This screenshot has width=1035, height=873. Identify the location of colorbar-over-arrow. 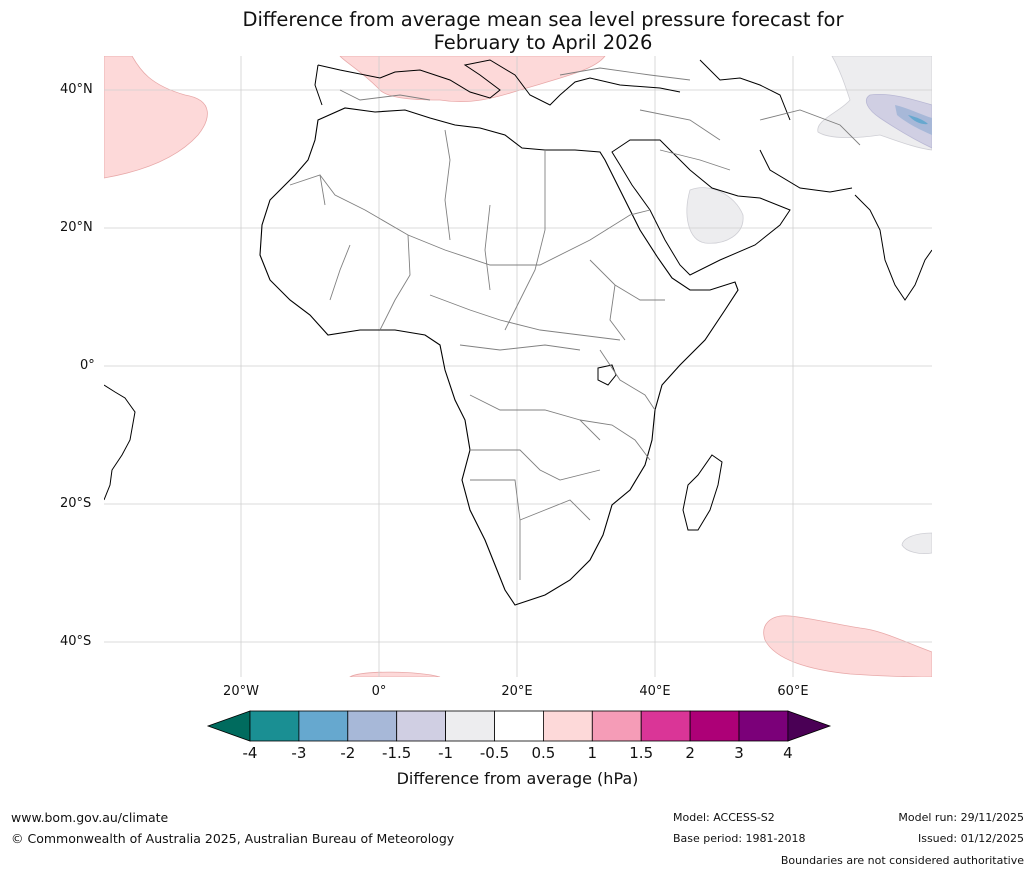
(809, 726).